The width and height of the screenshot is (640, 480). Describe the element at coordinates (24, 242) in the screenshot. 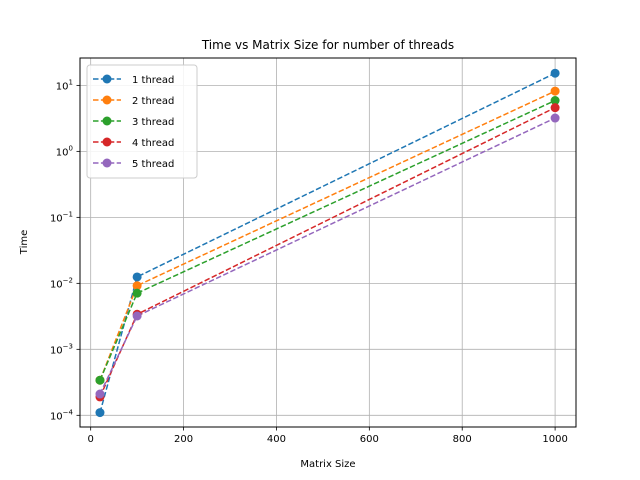

I see `y-axis-label: Time` at that location.